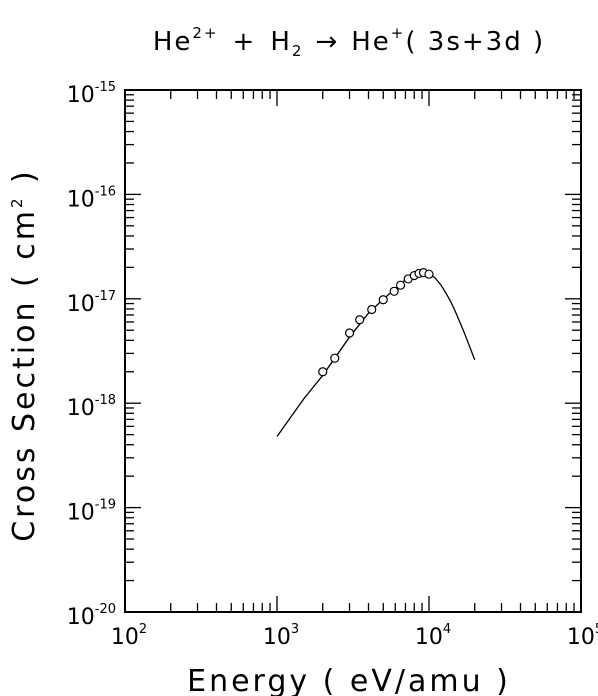  I want to click on y-axis-label: Cross Section ( cm2 ), so click(24, 355).